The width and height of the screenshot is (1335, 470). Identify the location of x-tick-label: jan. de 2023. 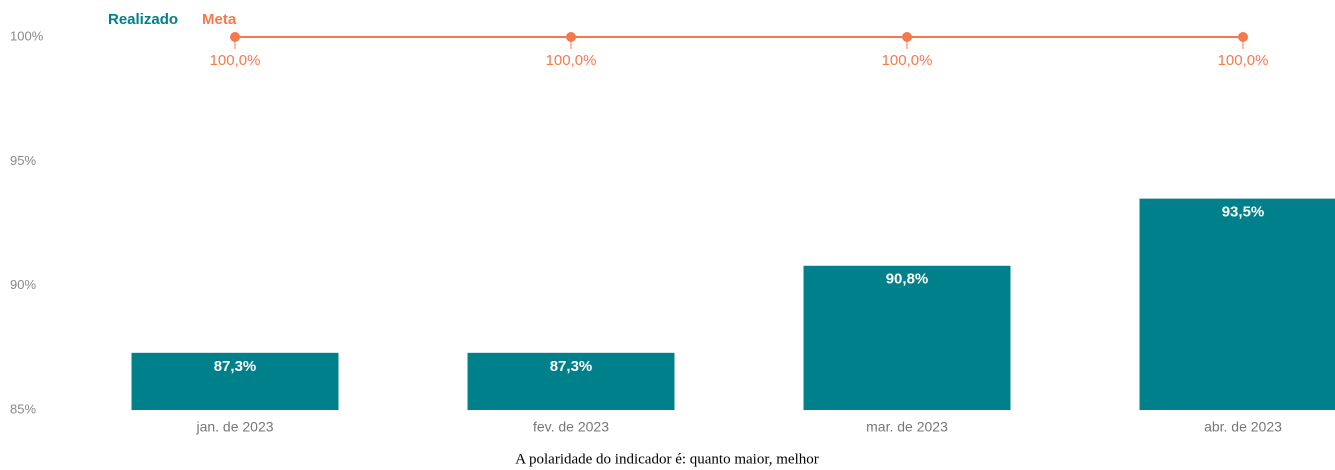
(234, 427).